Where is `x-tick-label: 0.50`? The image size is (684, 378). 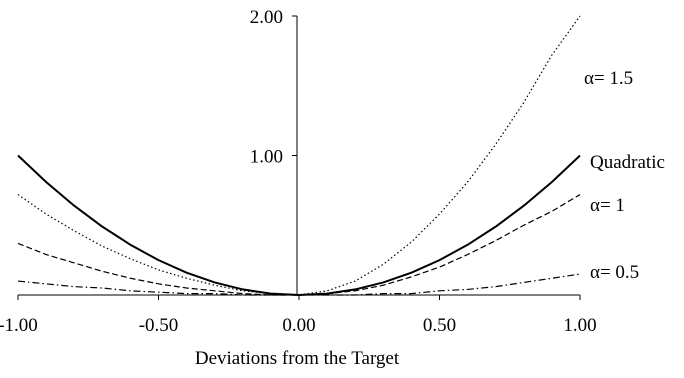 x-tick-label: 0.50 is located at coordinates (439, 325).